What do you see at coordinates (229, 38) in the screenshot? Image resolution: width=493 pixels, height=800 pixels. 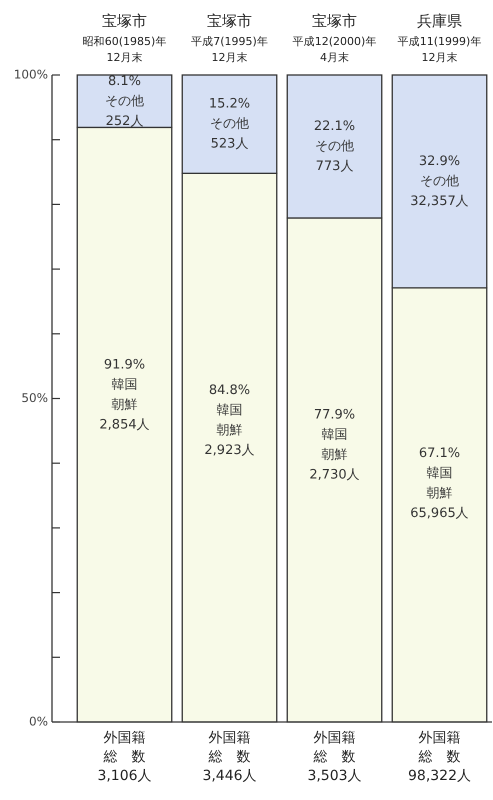 I see `x-tick-label: 宝塚市平成7(1995)年 12月末` at bounding box center [229, 38].